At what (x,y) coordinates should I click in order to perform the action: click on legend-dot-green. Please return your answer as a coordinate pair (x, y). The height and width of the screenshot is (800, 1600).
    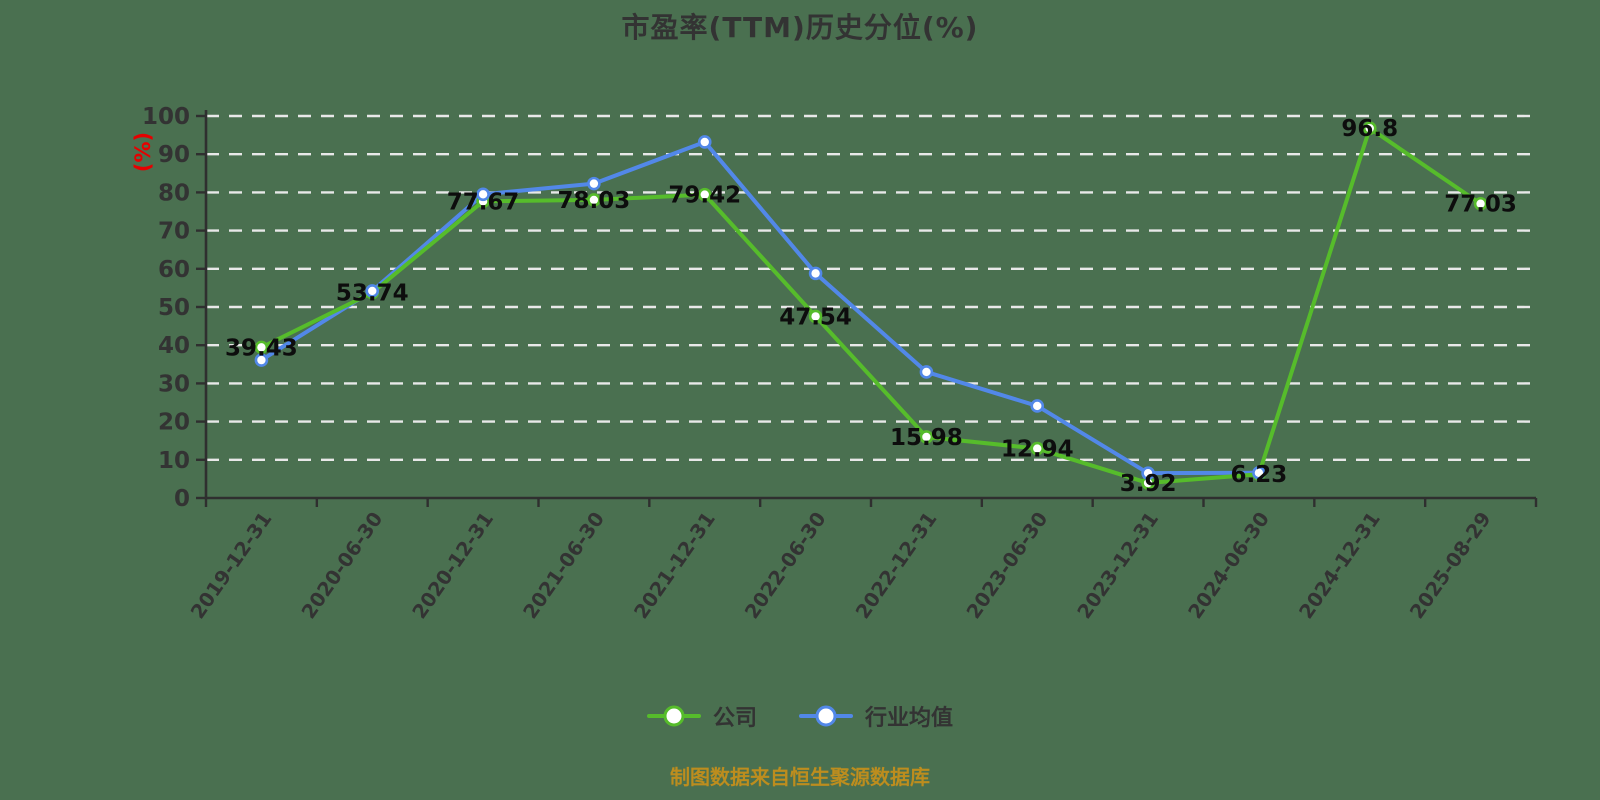
    Looking at the image, I should click on (674, 716).